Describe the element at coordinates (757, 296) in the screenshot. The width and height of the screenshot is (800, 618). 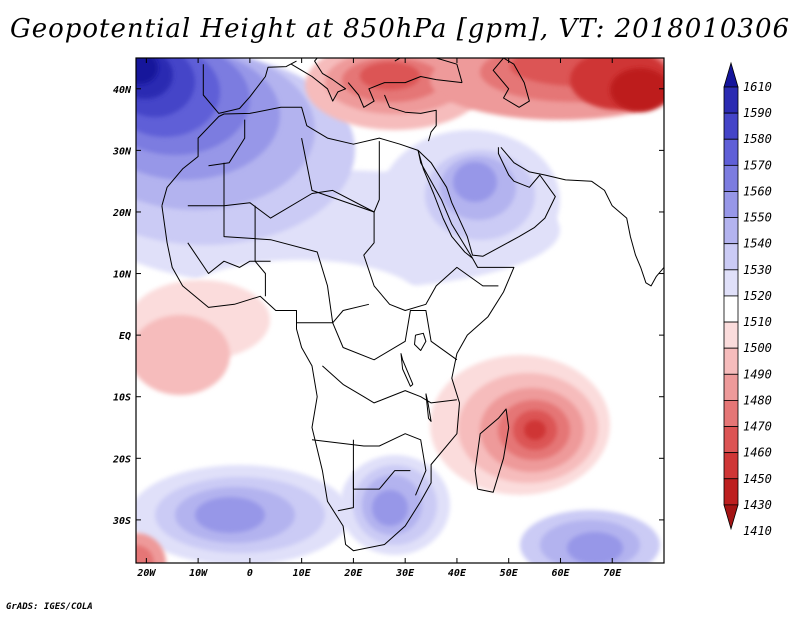
I see `colorbar-label: 1520` at that location.